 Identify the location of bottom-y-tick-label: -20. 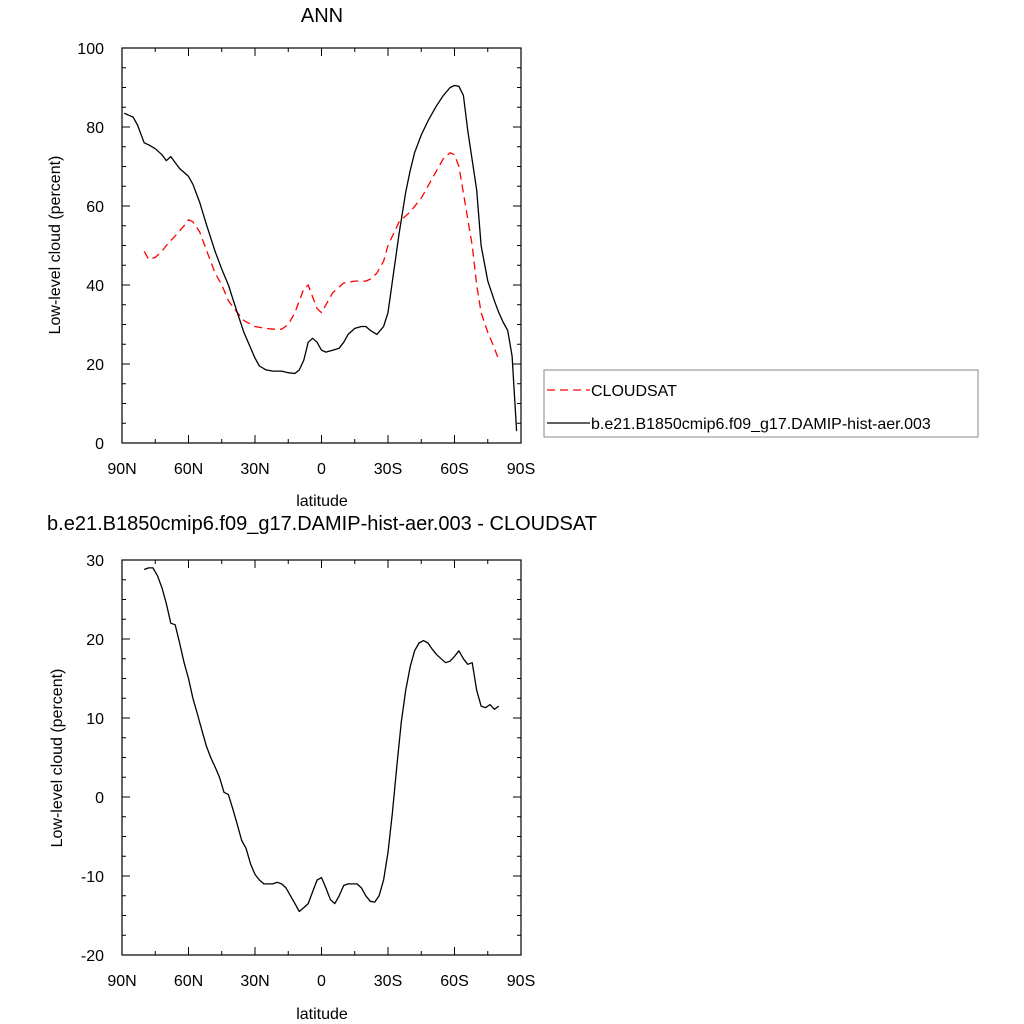
(92, 956).